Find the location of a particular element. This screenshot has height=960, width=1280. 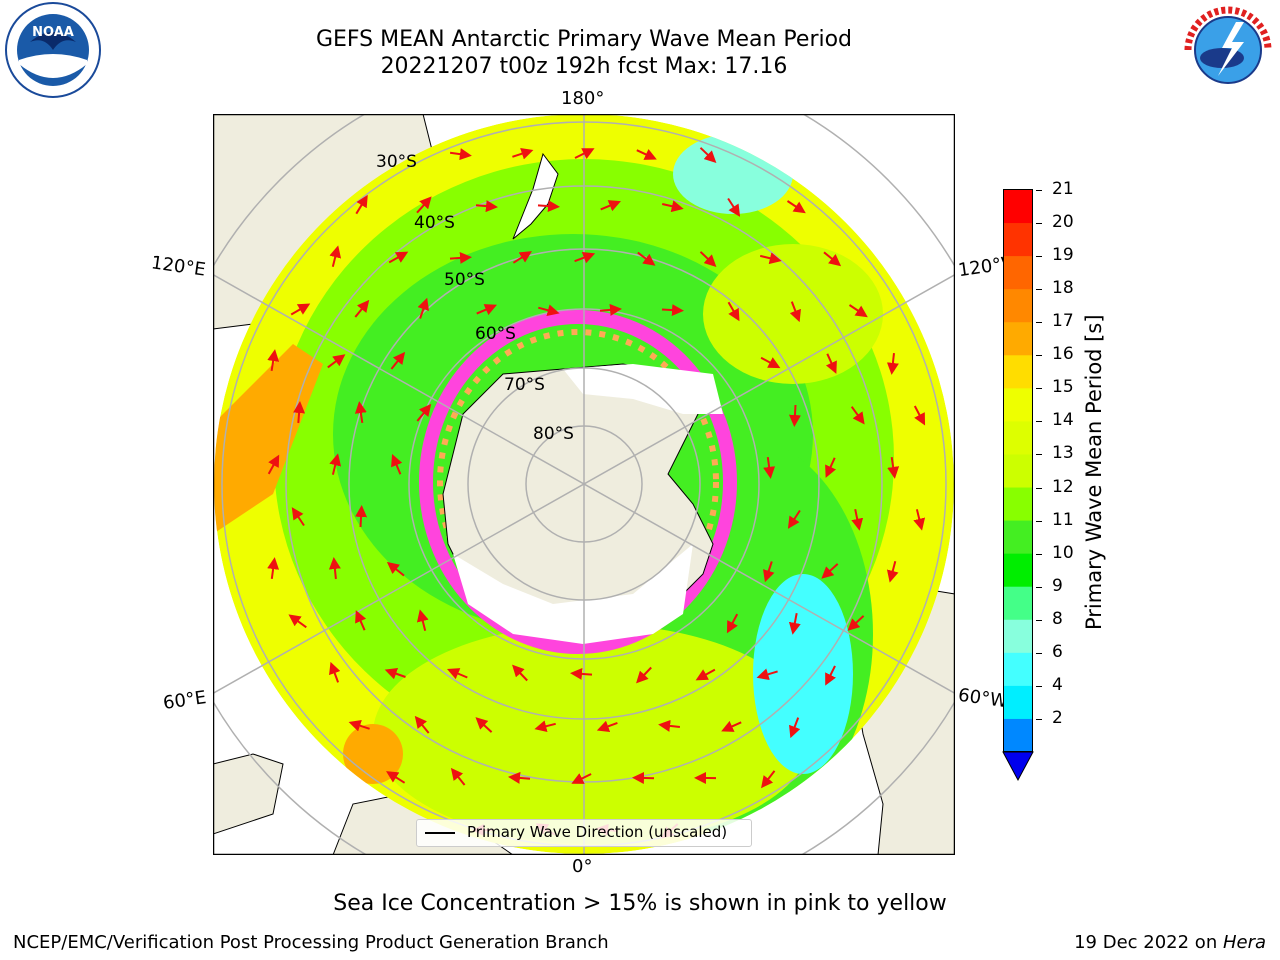

antarctic-ice is located at coordinates (573, 594).